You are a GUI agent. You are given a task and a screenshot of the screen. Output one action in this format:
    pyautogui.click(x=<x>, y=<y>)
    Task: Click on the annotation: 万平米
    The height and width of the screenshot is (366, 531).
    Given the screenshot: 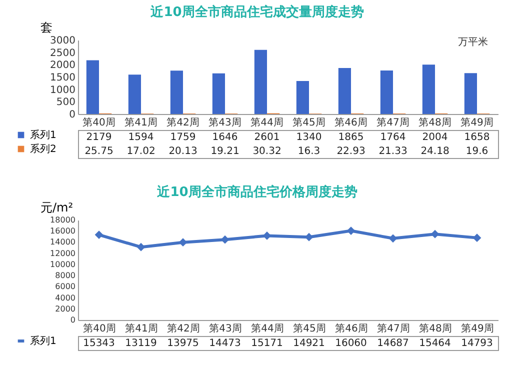 What is the action you would take?
    pyautogui.click(x=473, y=42)
    